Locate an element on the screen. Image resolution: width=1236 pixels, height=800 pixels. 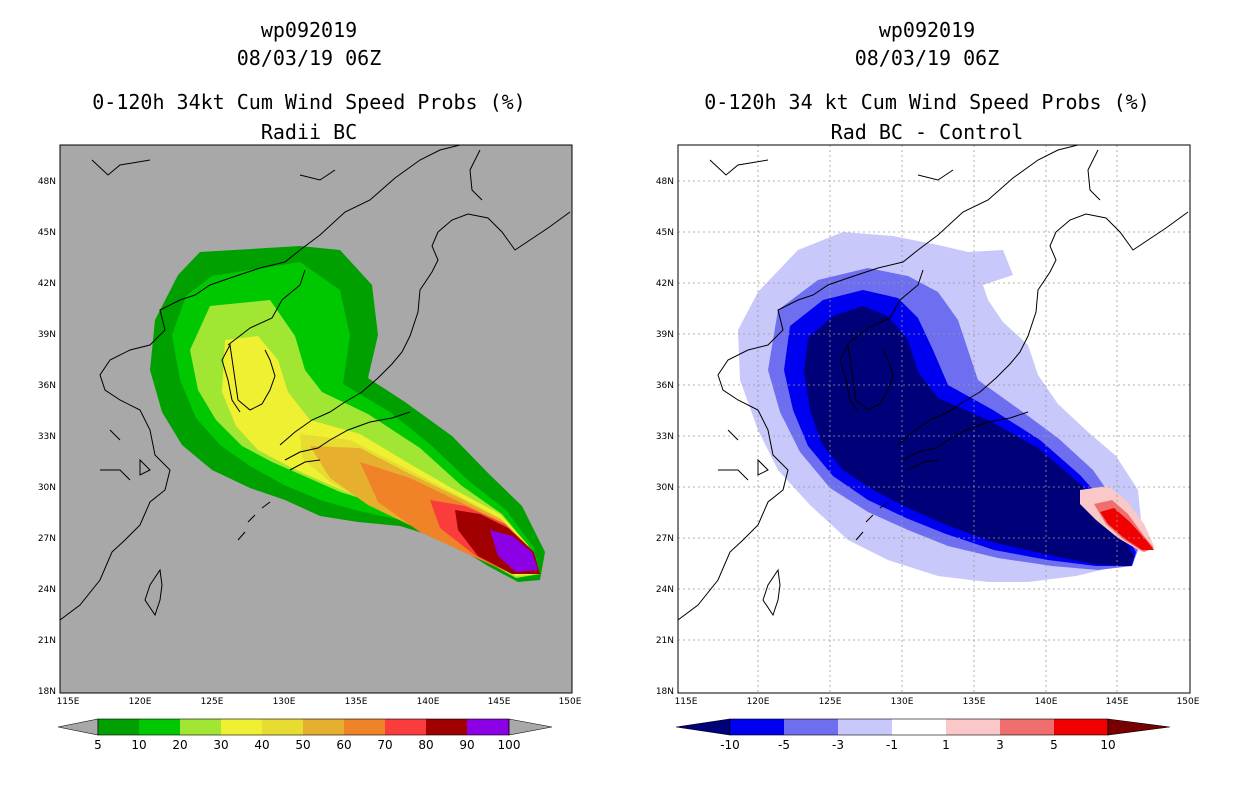
left-lon-label: 150E is located at coordinates (570, 702).